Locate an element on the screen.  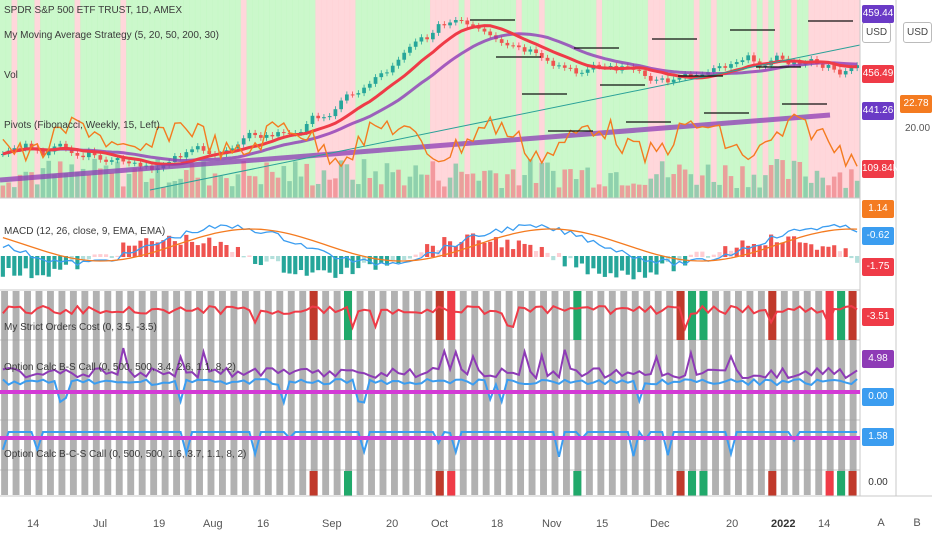
indicator-legend-orders: My Strict Orders Cost (0, 3.5, -3.5) is located at coordinates (80, 327).